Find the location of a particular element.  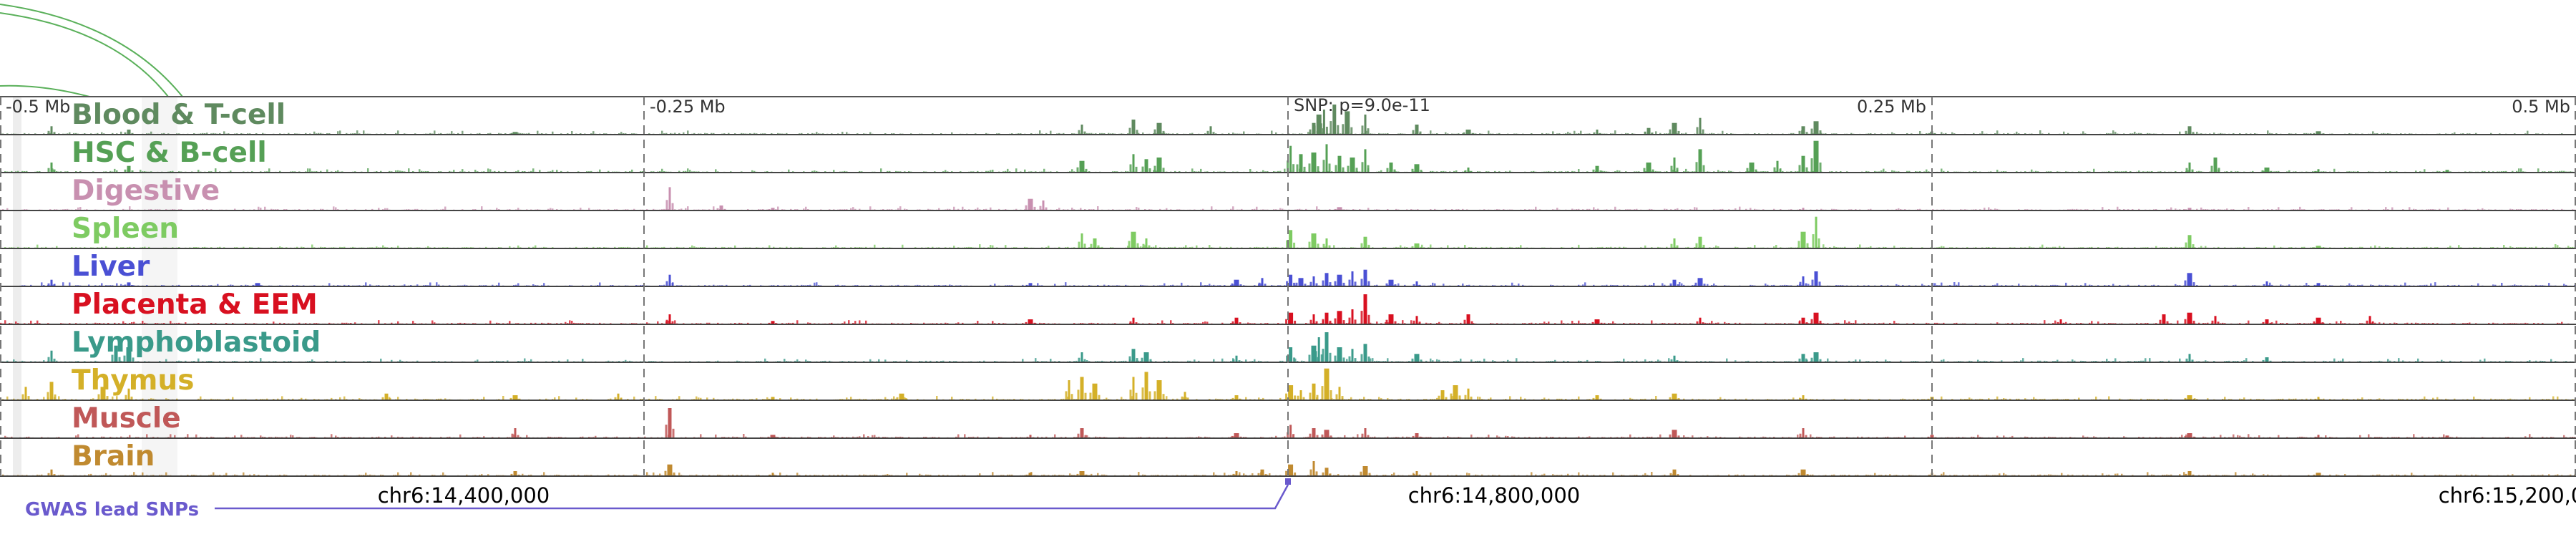

track-label: Thymus is located at coordinates (133, 380).